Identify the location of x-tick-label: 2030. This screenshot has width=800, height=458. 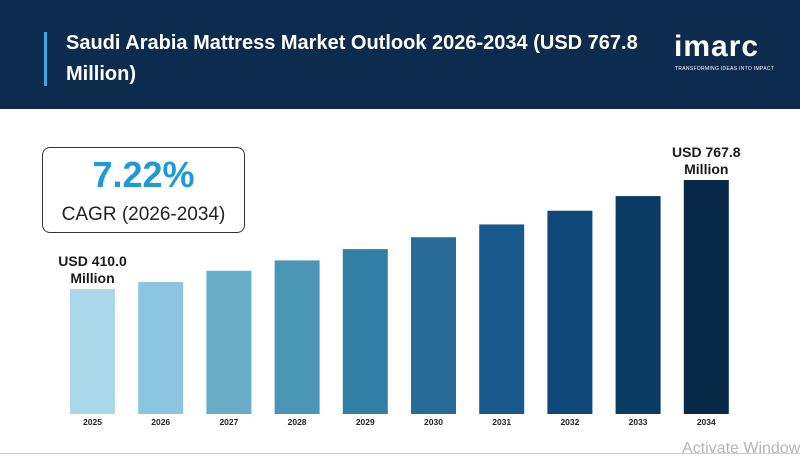
(433, 422).